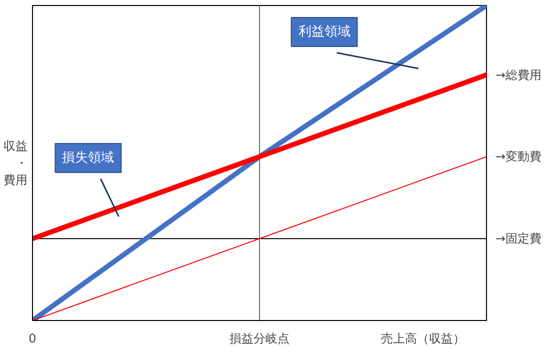  Describe the element at coordinates (519, 157) in the screenshot. I see `series-label: →変動費` at that location.